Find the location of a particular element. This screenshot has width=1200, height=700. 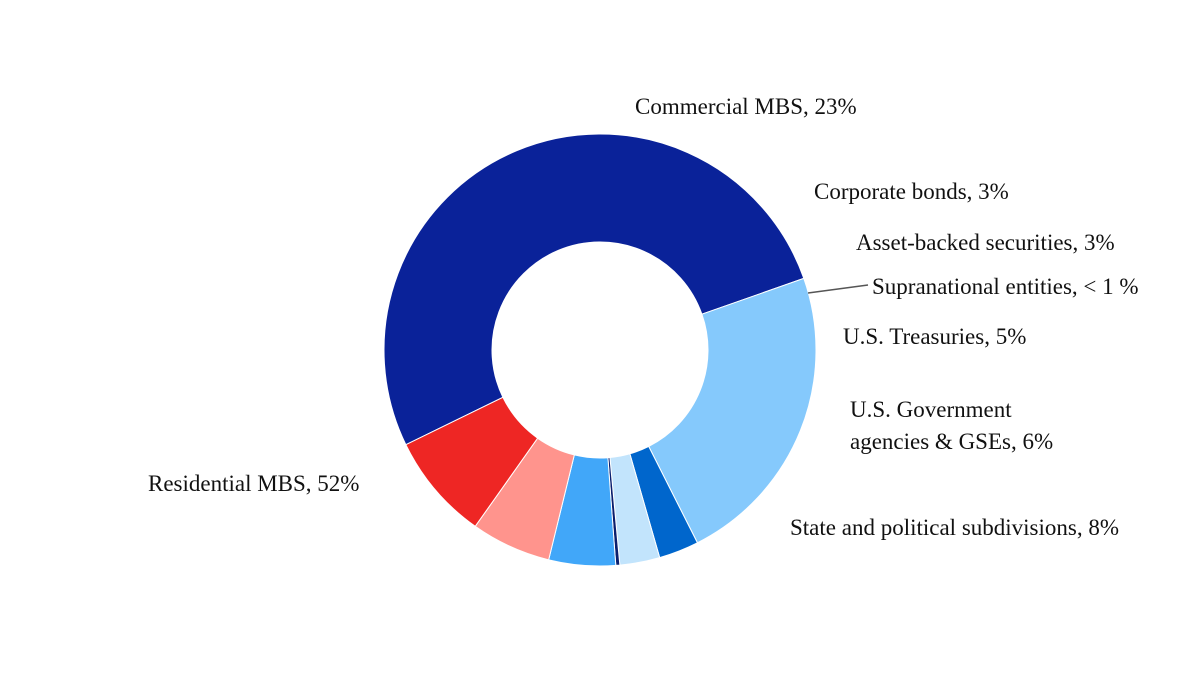

label-state-and-political-subdivisions: State and political subdivisions, 8% is located at coordinates (954, 527).